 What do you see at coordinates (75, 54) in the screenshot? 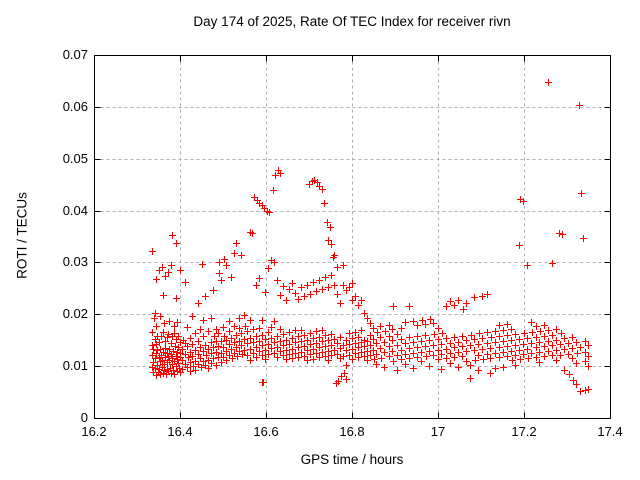
I see `y-tick-label: 0.07` at bounding box center [75, 54].